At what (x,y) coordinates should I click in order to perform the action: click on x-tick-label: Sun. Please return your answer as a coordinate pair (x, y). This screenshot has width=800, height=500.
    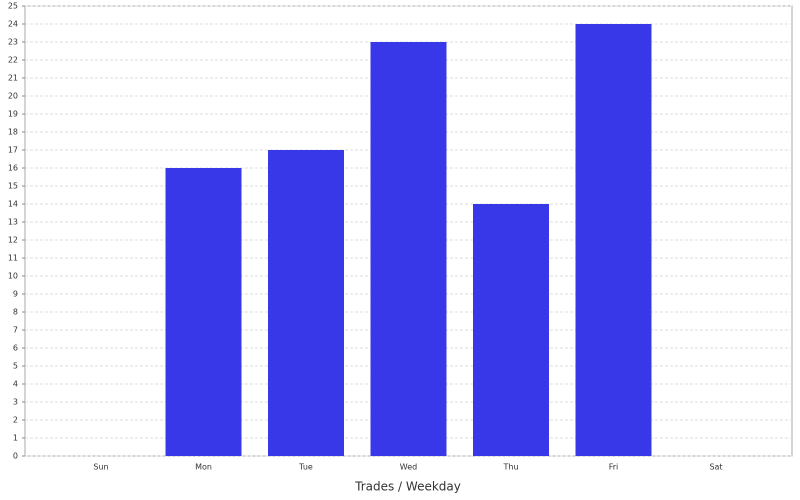
    Looking at the image, I should click on (100, 467).